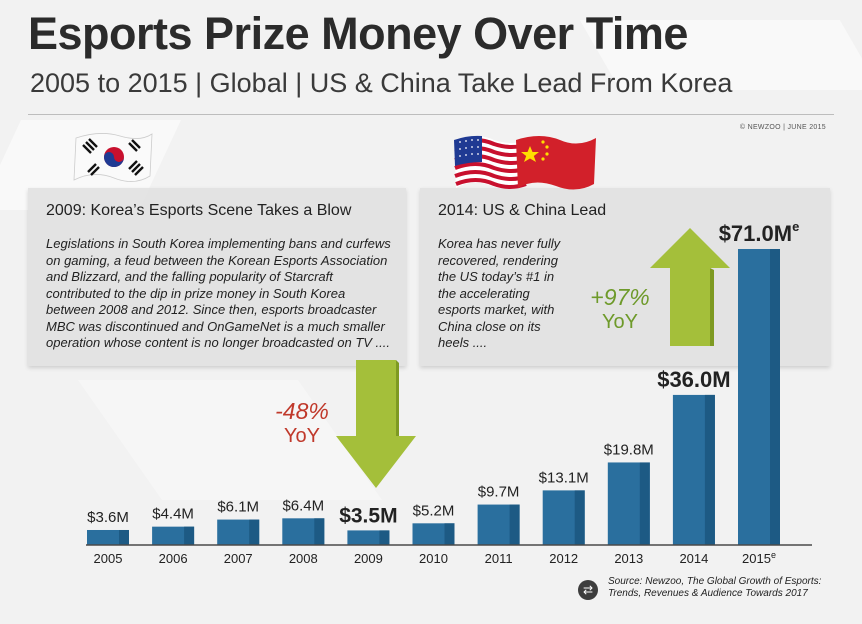 The width and height of the screenshot is (862, 624). I want to click on growth-change-label: +97% YoY, so click(620, 309).